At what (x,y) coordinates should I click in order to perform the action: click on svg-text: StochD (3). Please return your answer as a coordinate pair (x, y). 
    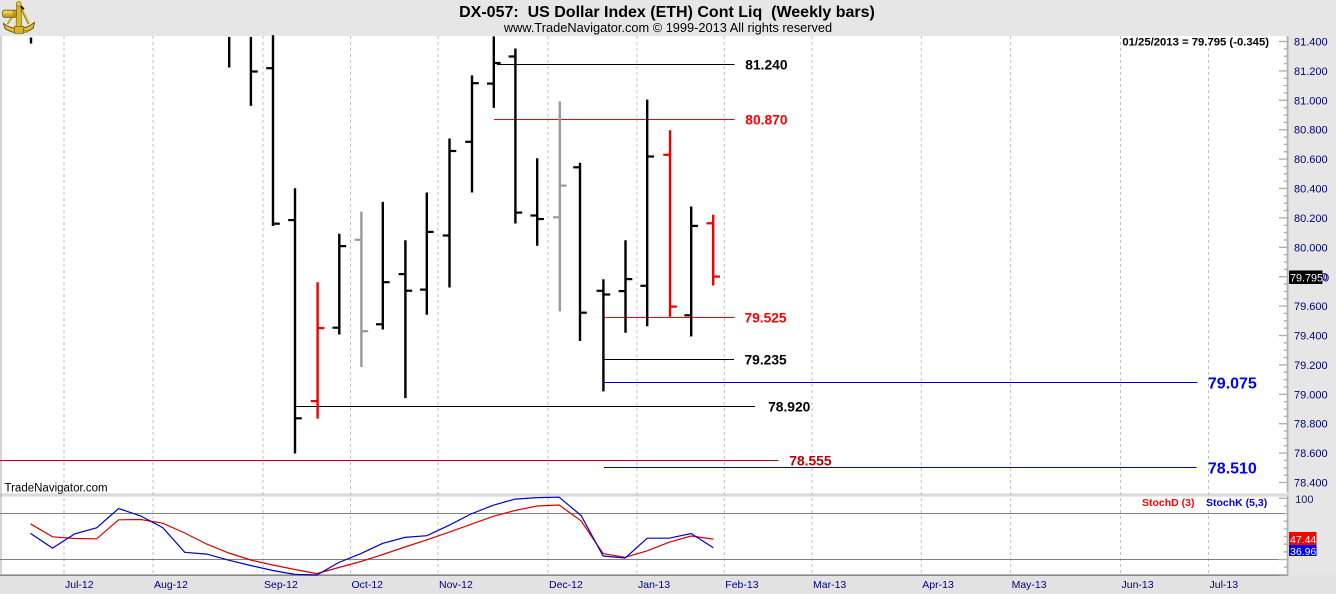
    Looking at the image, I should click on (1168, 503).